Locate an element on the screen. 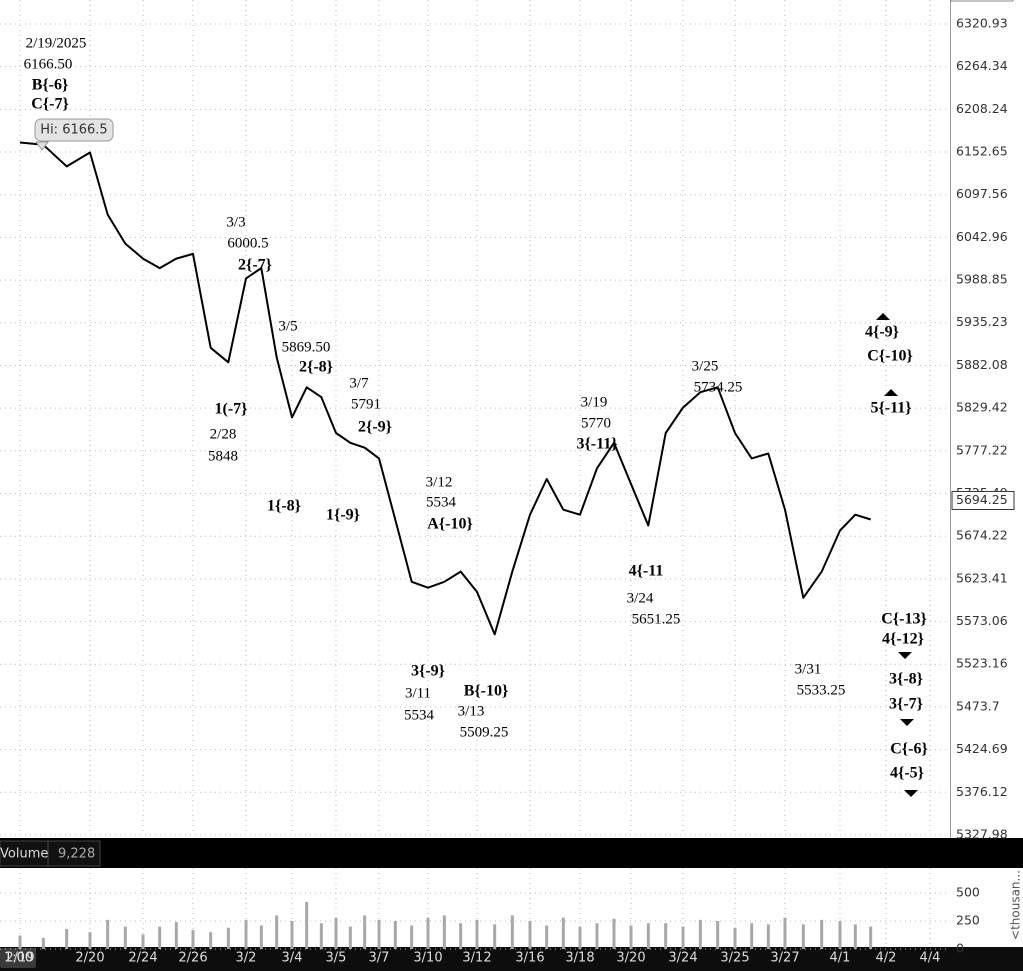 The image size is (1023, 971). last-price-box is located at coordinates (983, 500).